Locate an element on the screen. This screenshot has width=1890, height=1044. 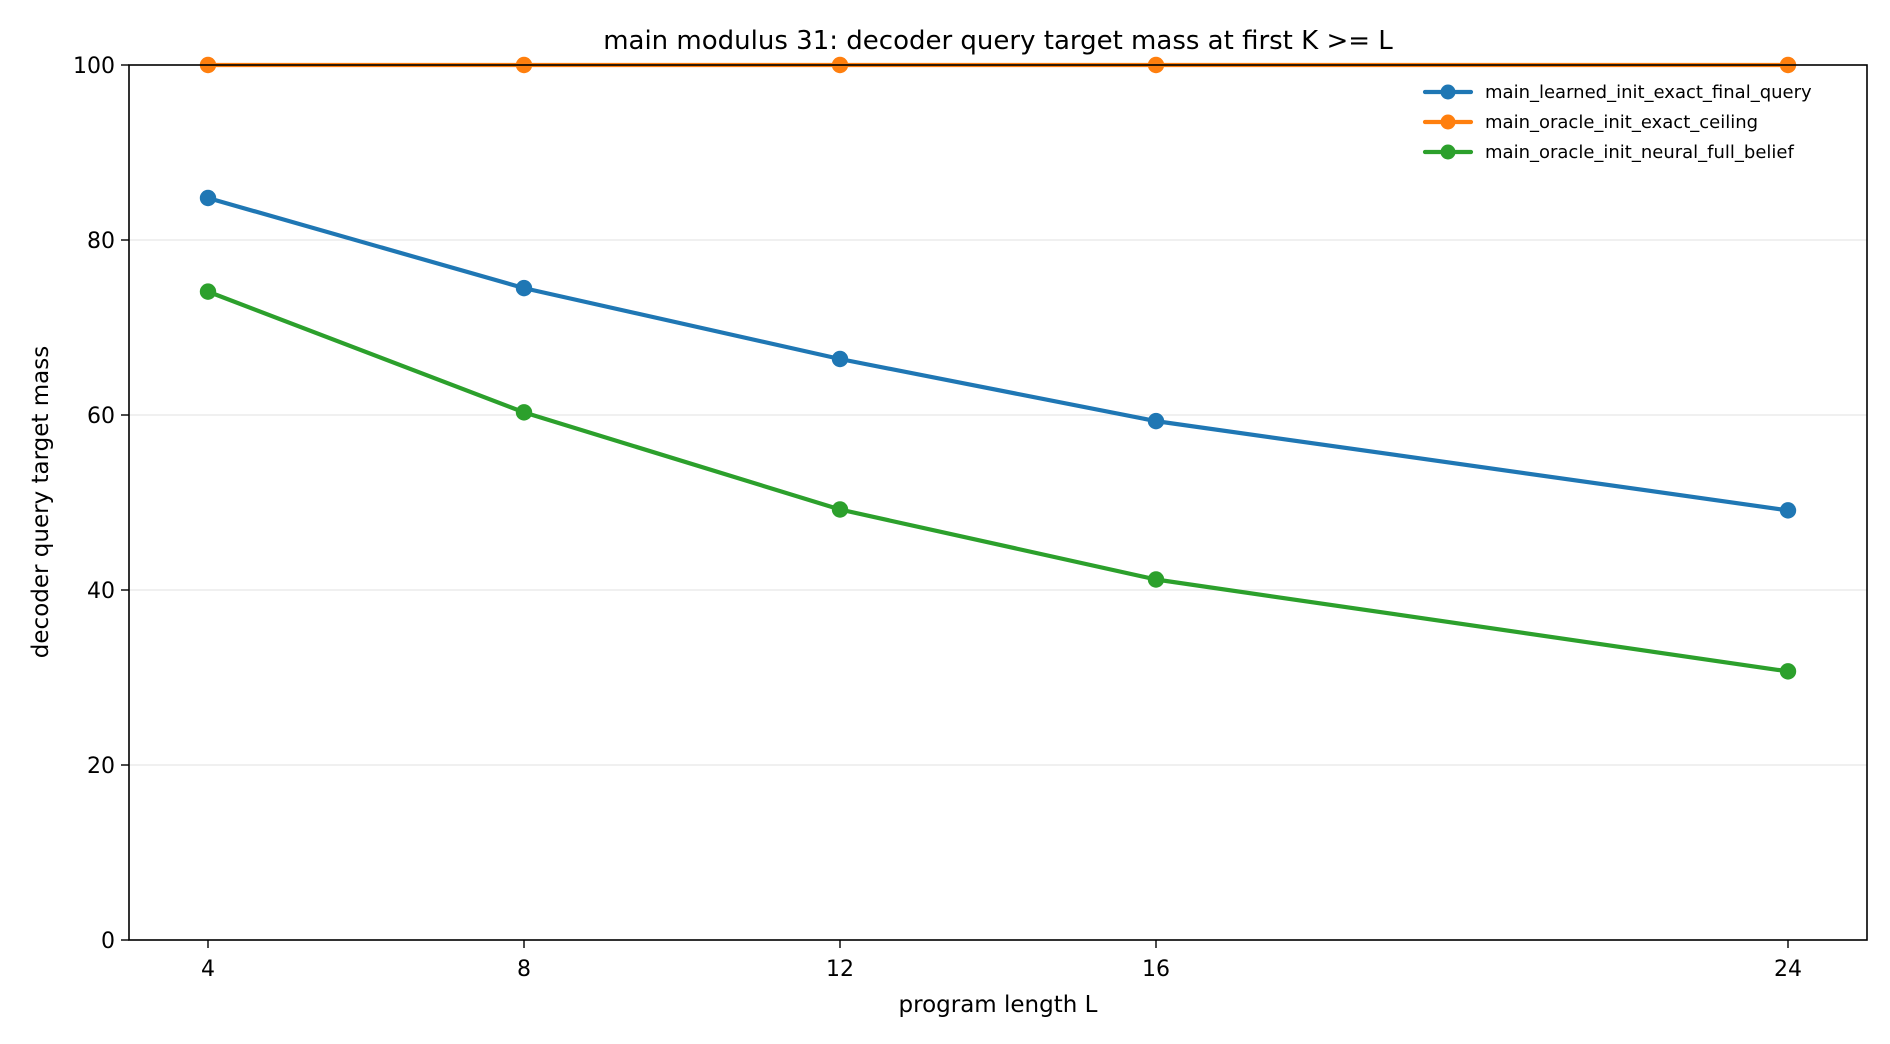
y-tick-label: 20 is located at coordinates (101, 766).